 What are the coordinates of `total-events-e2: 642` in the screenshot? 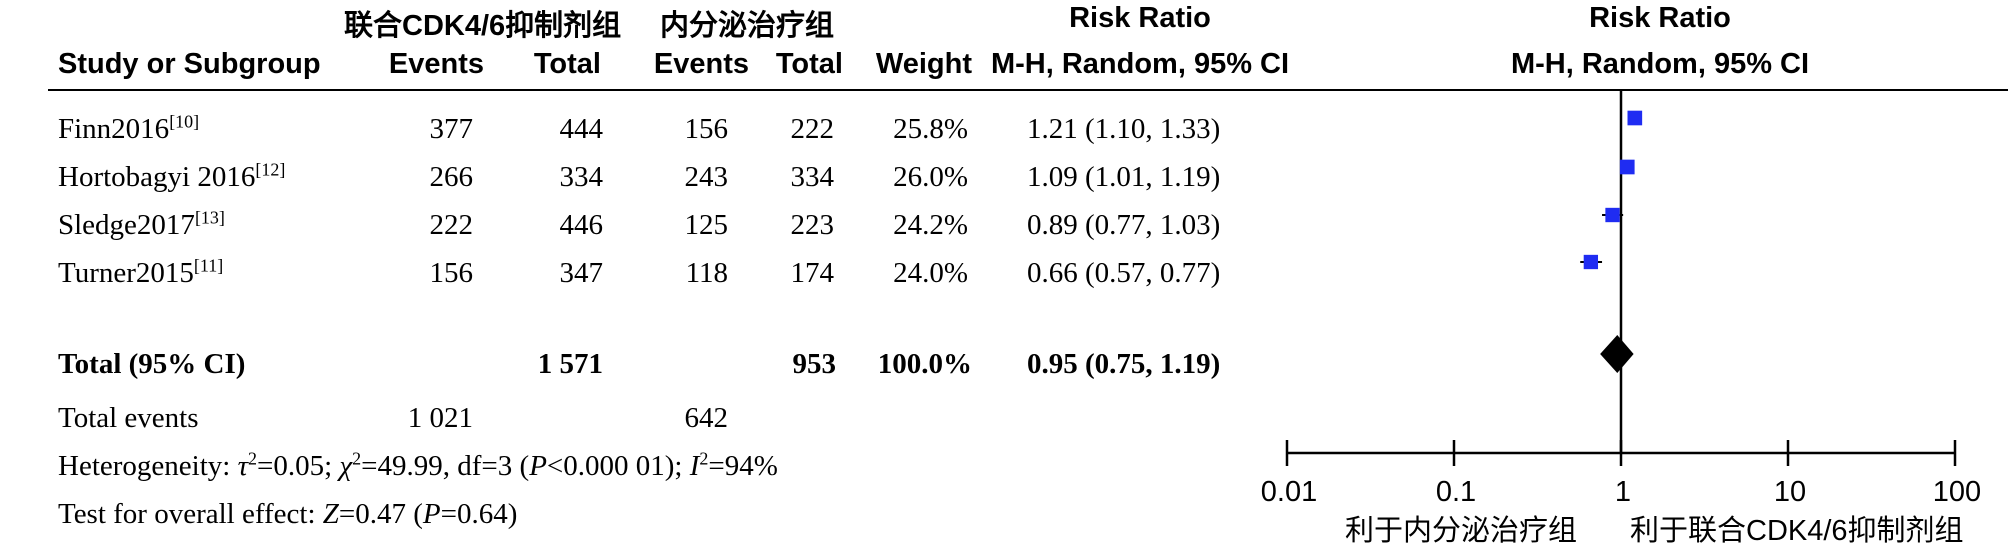 It's located at (706, 418).